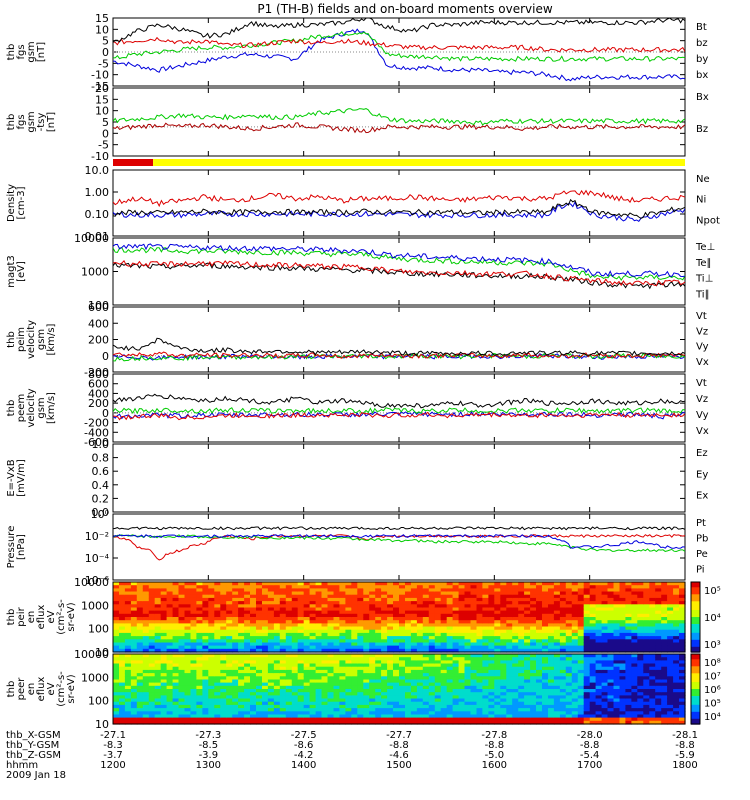  Describe the element at coordinates (495, 755) in the screenshot. I see `x-tick-label: -5.0` at that location.